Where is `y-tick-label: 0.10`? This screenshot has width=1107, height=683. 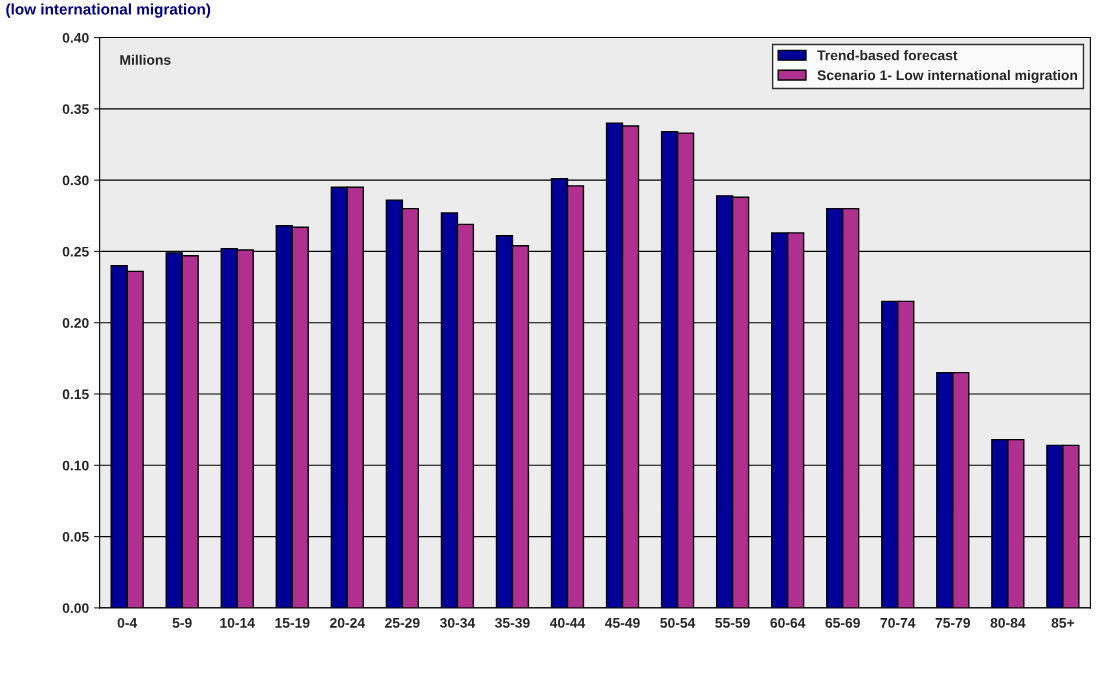
y-tick-label: 0.10 is located at coordinates (75, 465).